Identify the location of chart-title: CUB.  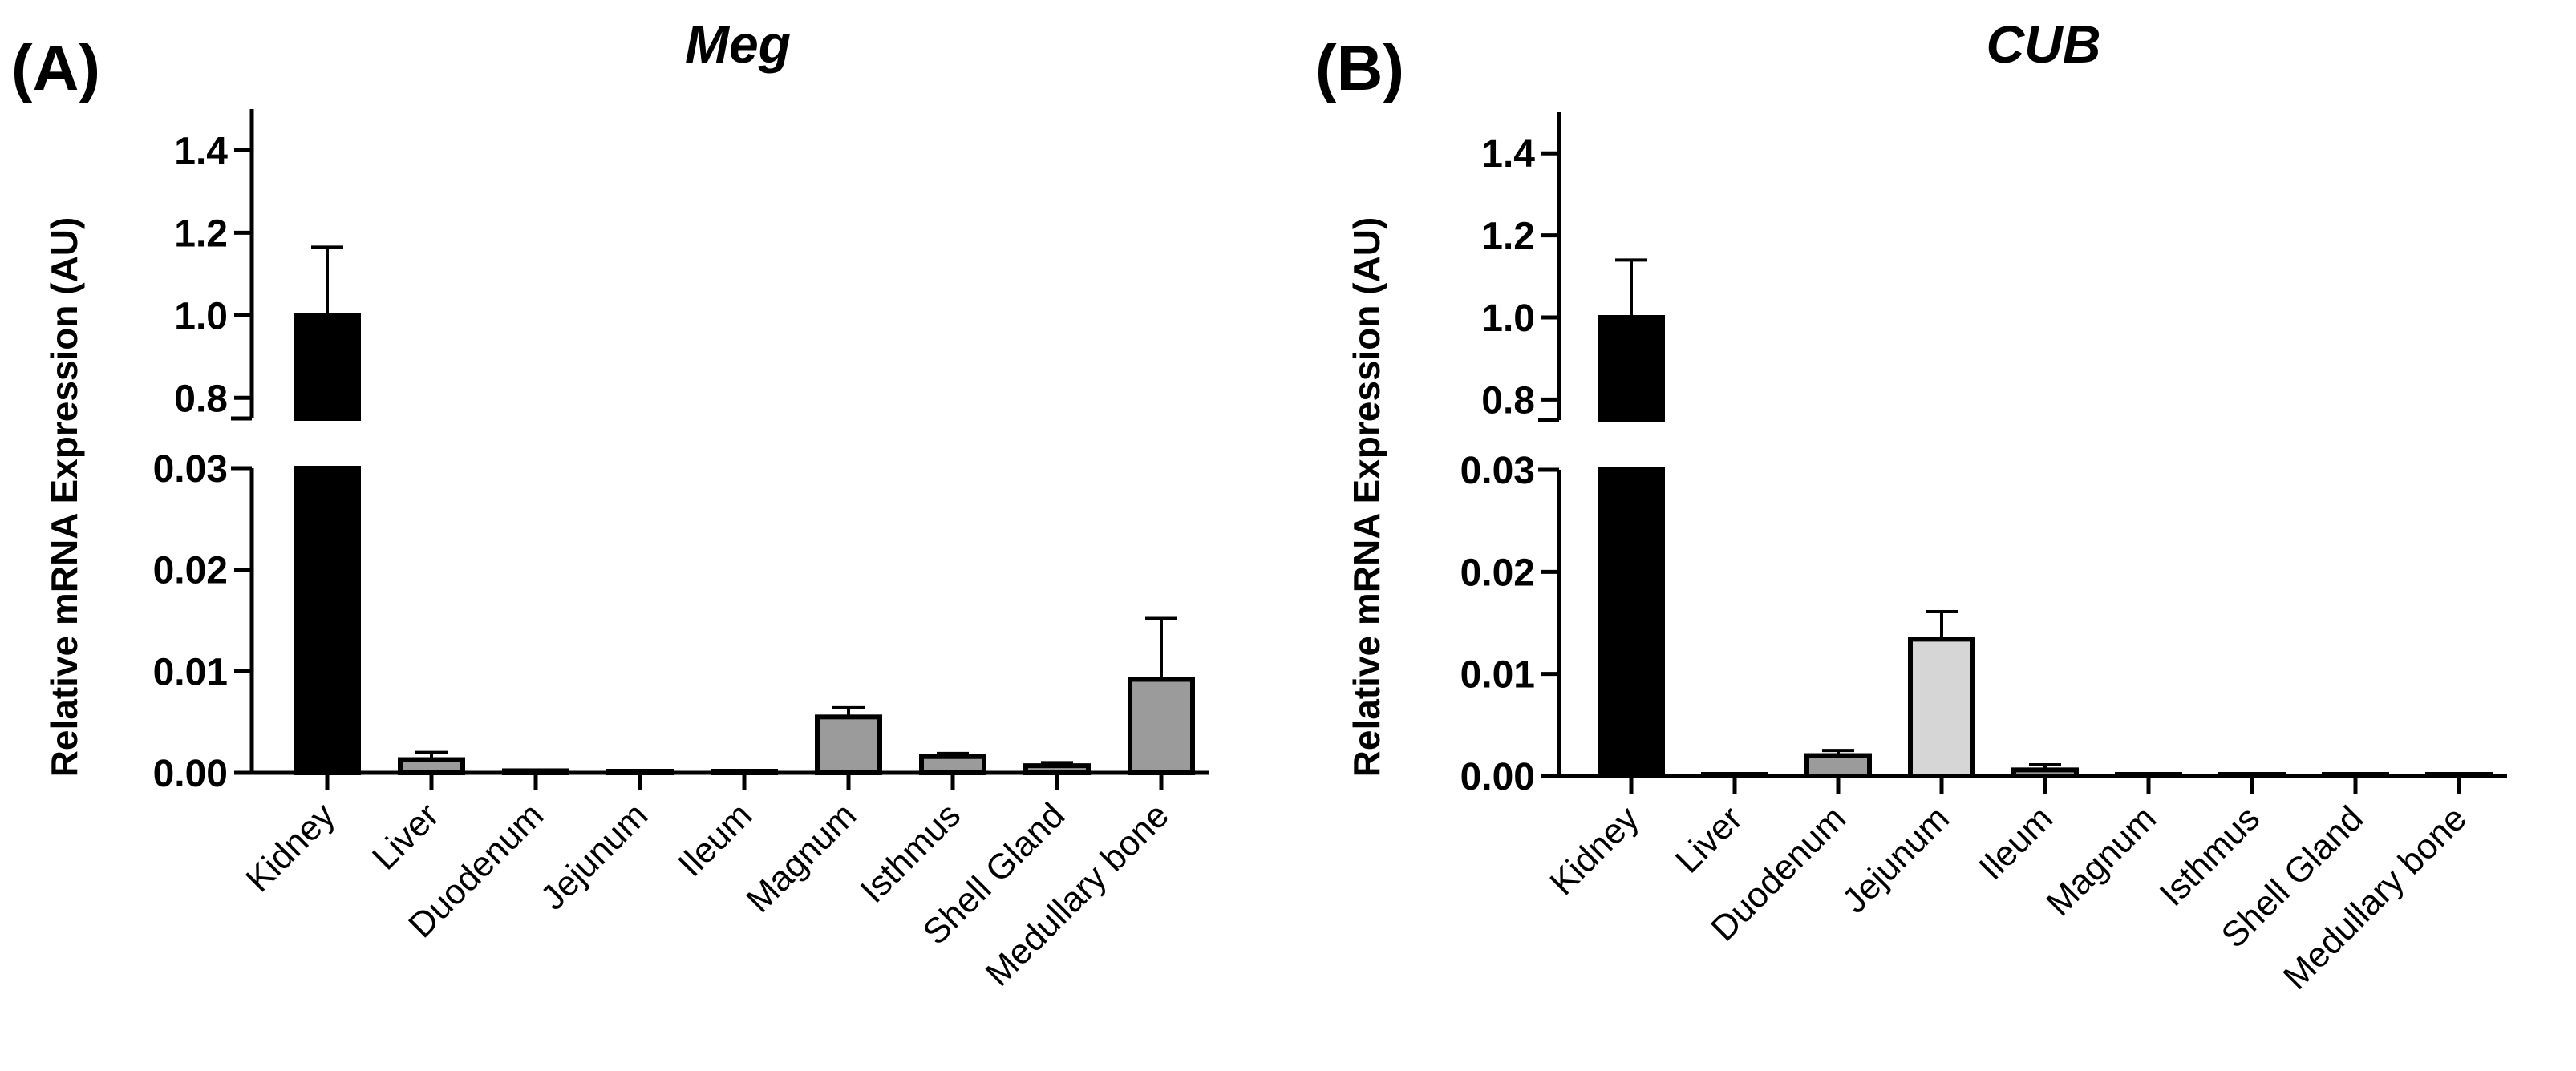
(2044, 44).